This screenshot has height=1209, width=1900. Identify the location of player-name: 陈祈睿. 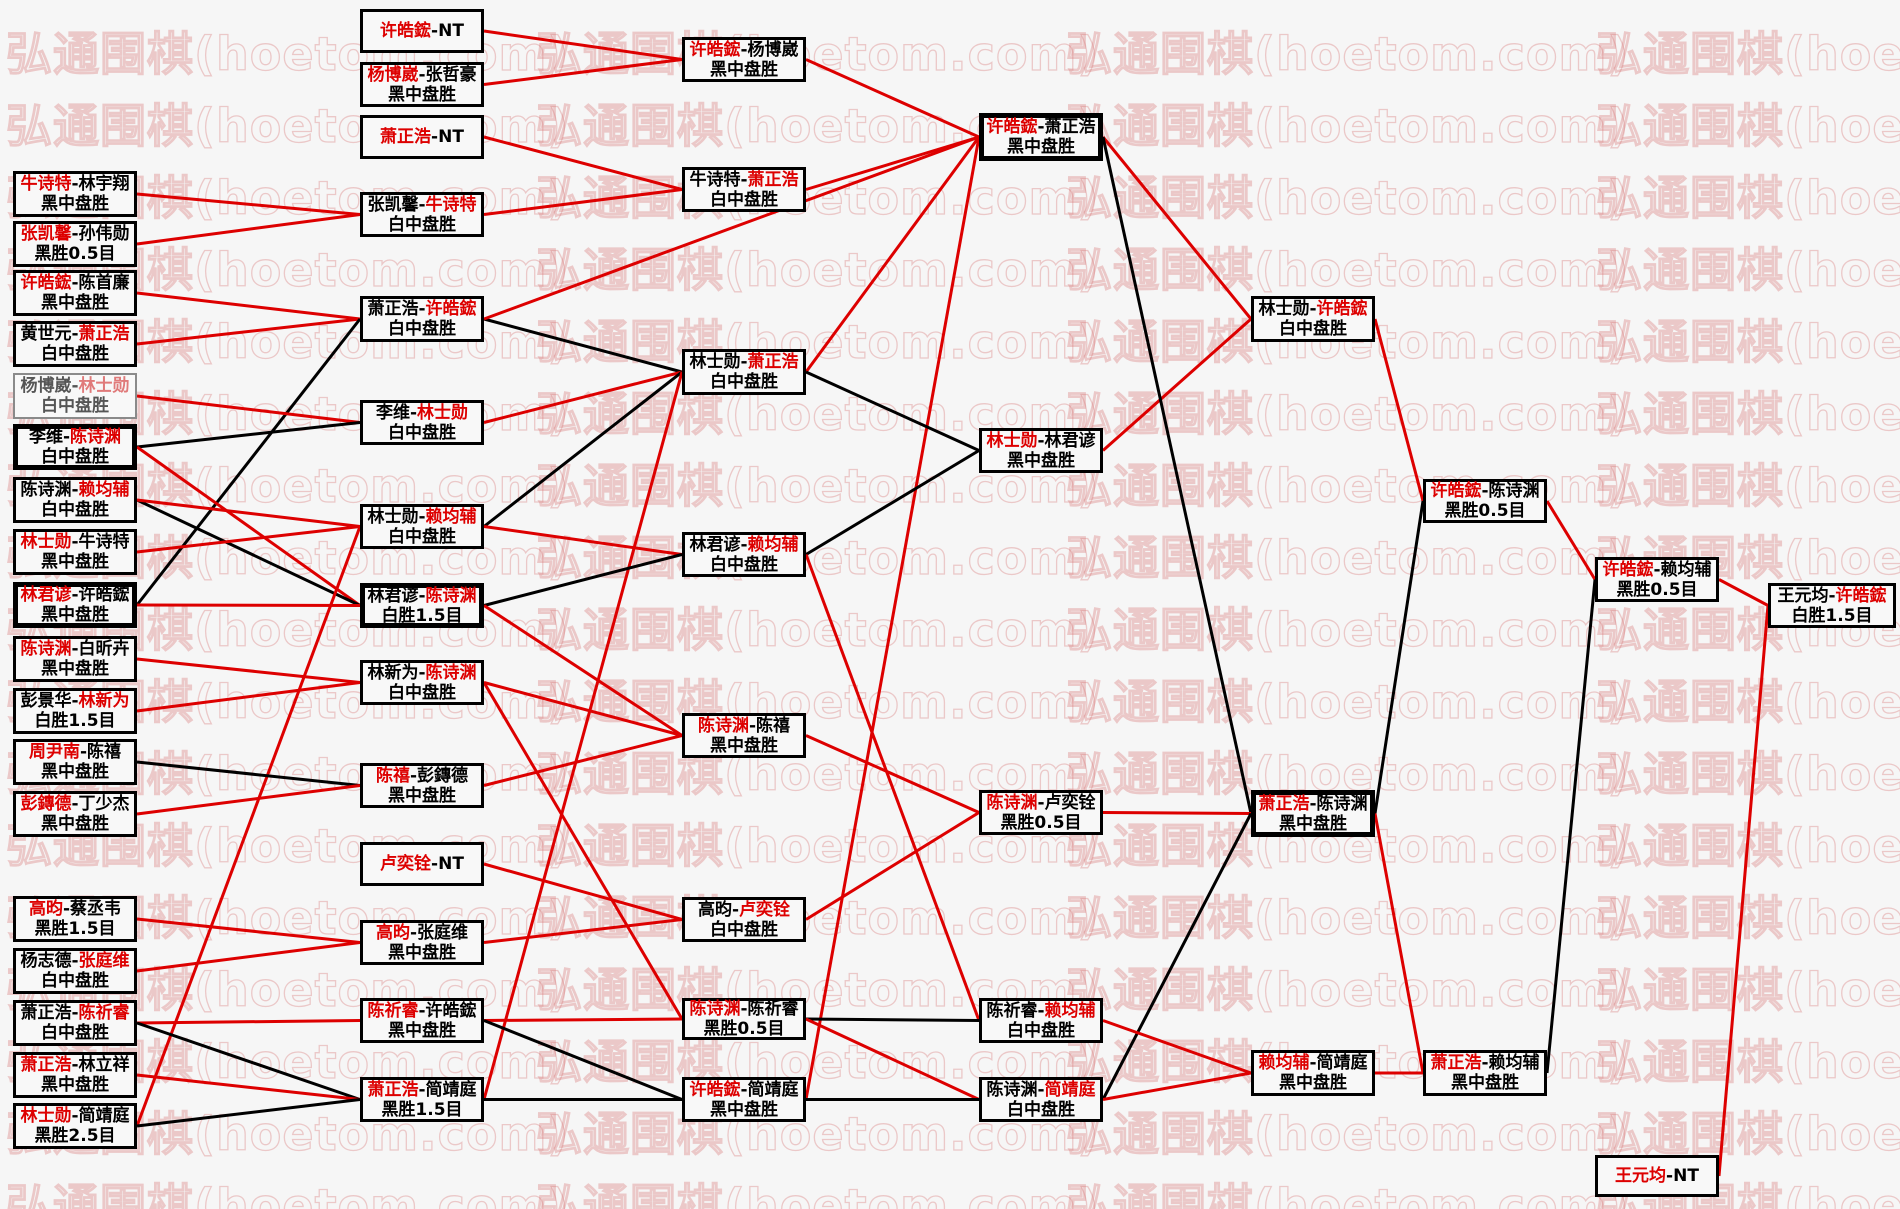
(1012, 1010).